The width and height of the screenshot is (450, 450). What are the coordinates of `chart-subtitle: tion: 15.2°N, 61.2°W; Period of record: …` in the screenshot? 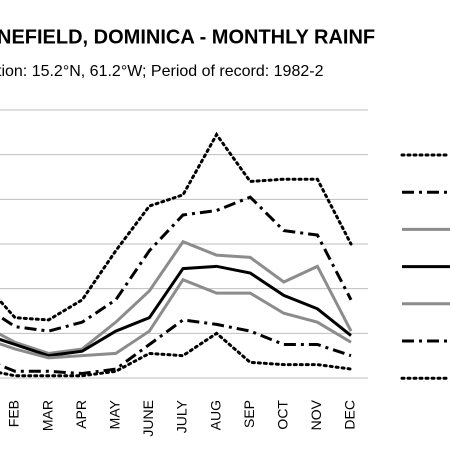 It's located at (162, 71).